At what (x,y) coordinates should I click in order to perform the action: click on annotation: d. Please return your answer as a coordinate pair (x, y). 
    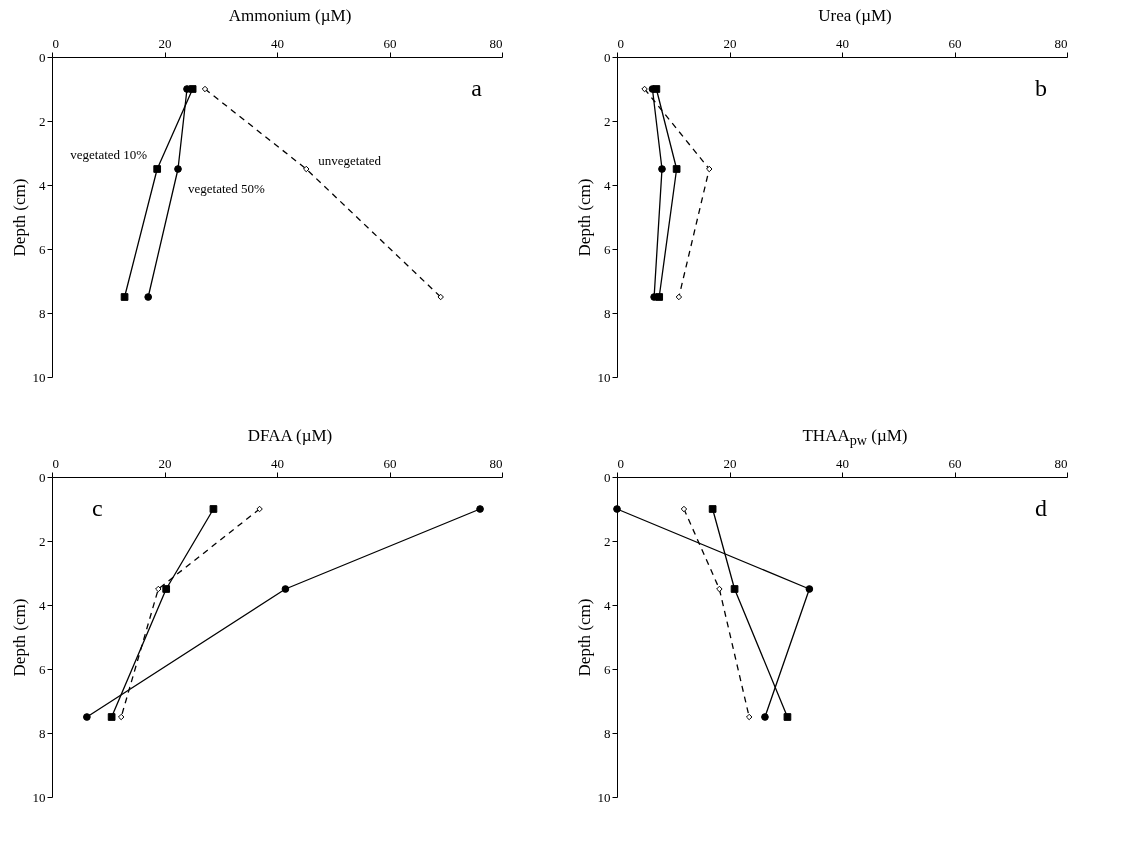
    Looking at the image, I should click on (1041, 508).